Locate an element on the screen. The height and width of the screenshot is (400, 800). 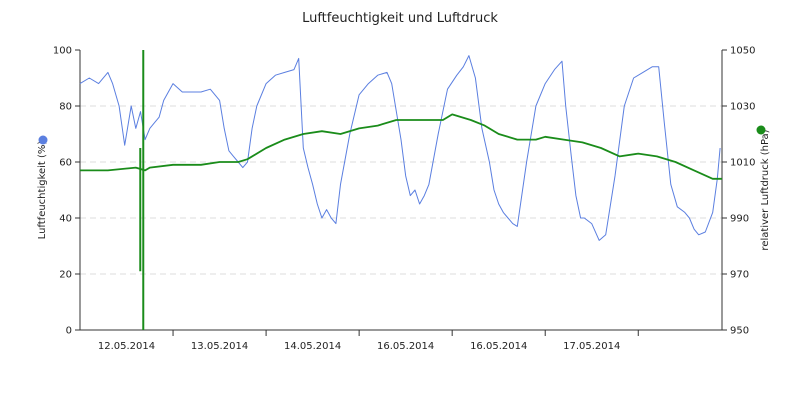
chart-title: Luftfeuchtigkeit und Luftdruck is located at coordinates (400, 18).